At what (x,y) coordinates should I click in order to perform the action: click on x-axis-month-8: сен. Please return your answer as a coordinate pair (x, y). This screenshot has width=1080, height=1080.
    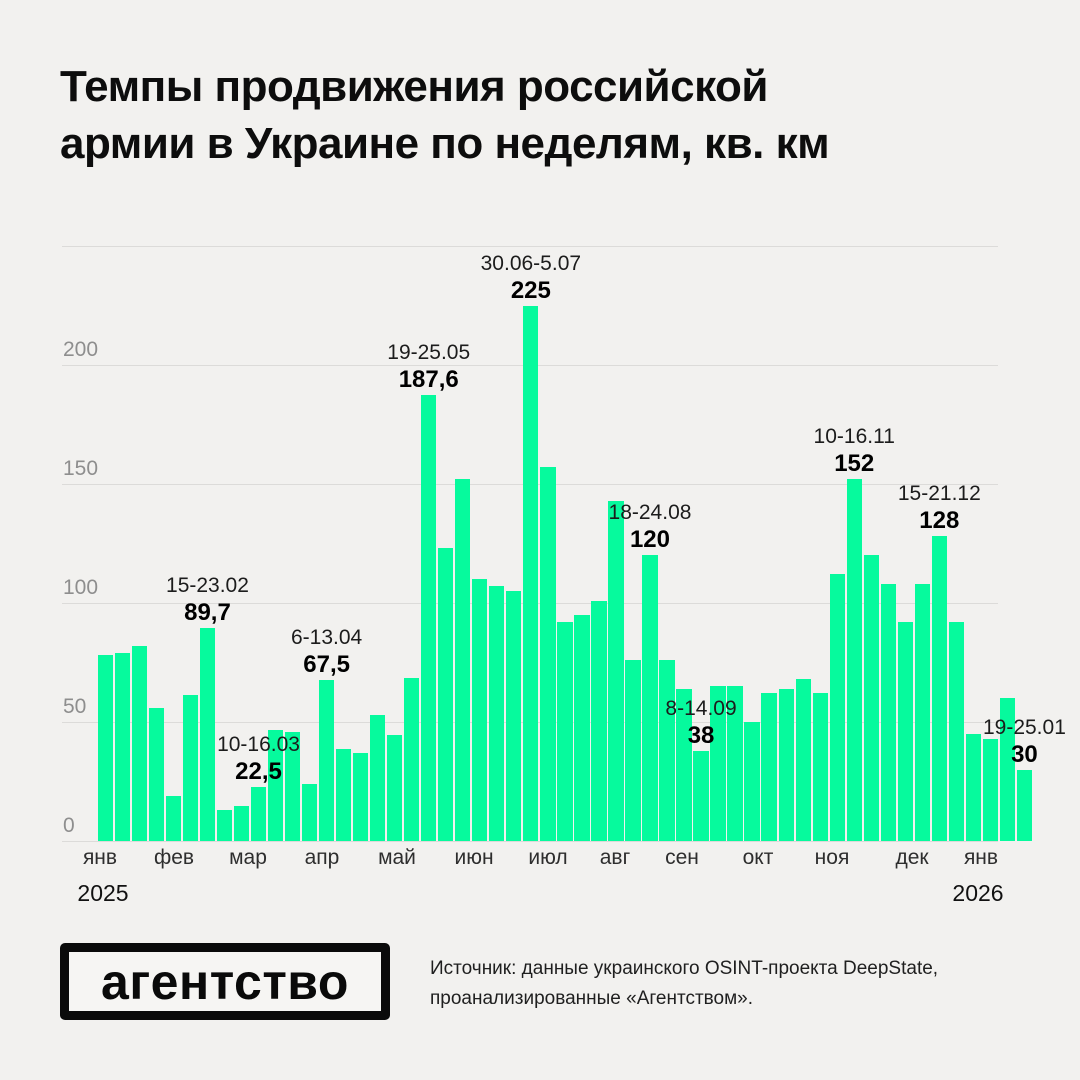
    Looking at the image, I should click on (682, 857).